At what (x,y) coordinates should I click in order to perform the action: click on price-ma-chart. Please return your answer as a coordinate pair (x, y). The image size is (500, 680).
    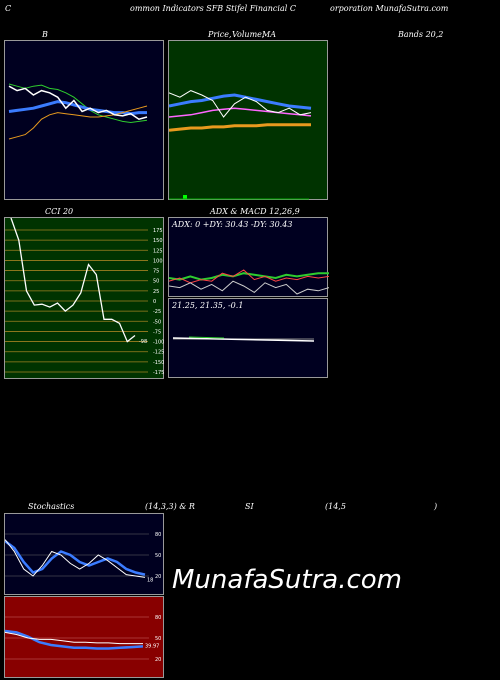
    Looking at the image, I should click on (240, 145).